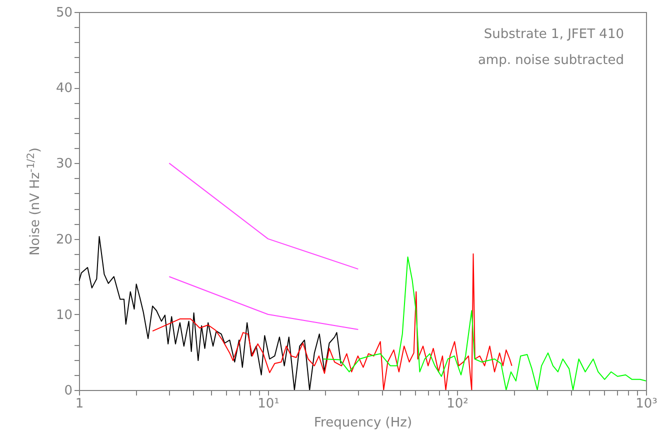  Describe the element at coordinates (64, 315) in the screenshot. I see `y-tick-label: 10` at that location.